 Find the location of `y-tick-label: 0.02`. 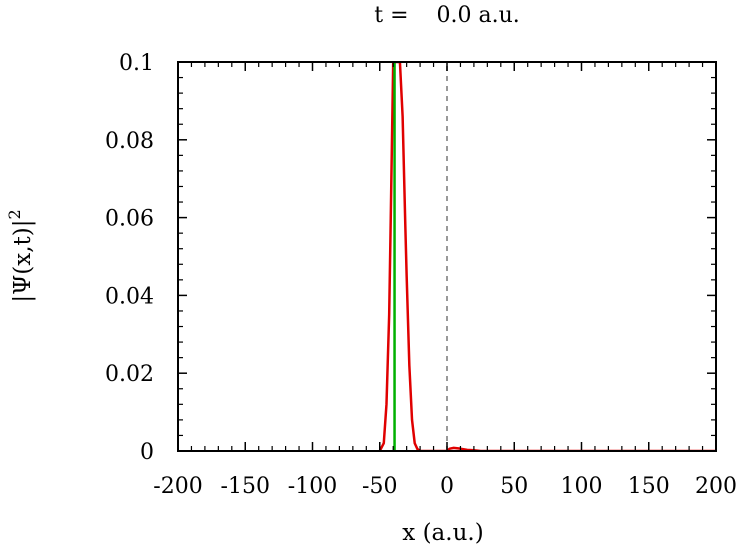

y-tick-label: 0.02 is located at coordinates (129, 374).